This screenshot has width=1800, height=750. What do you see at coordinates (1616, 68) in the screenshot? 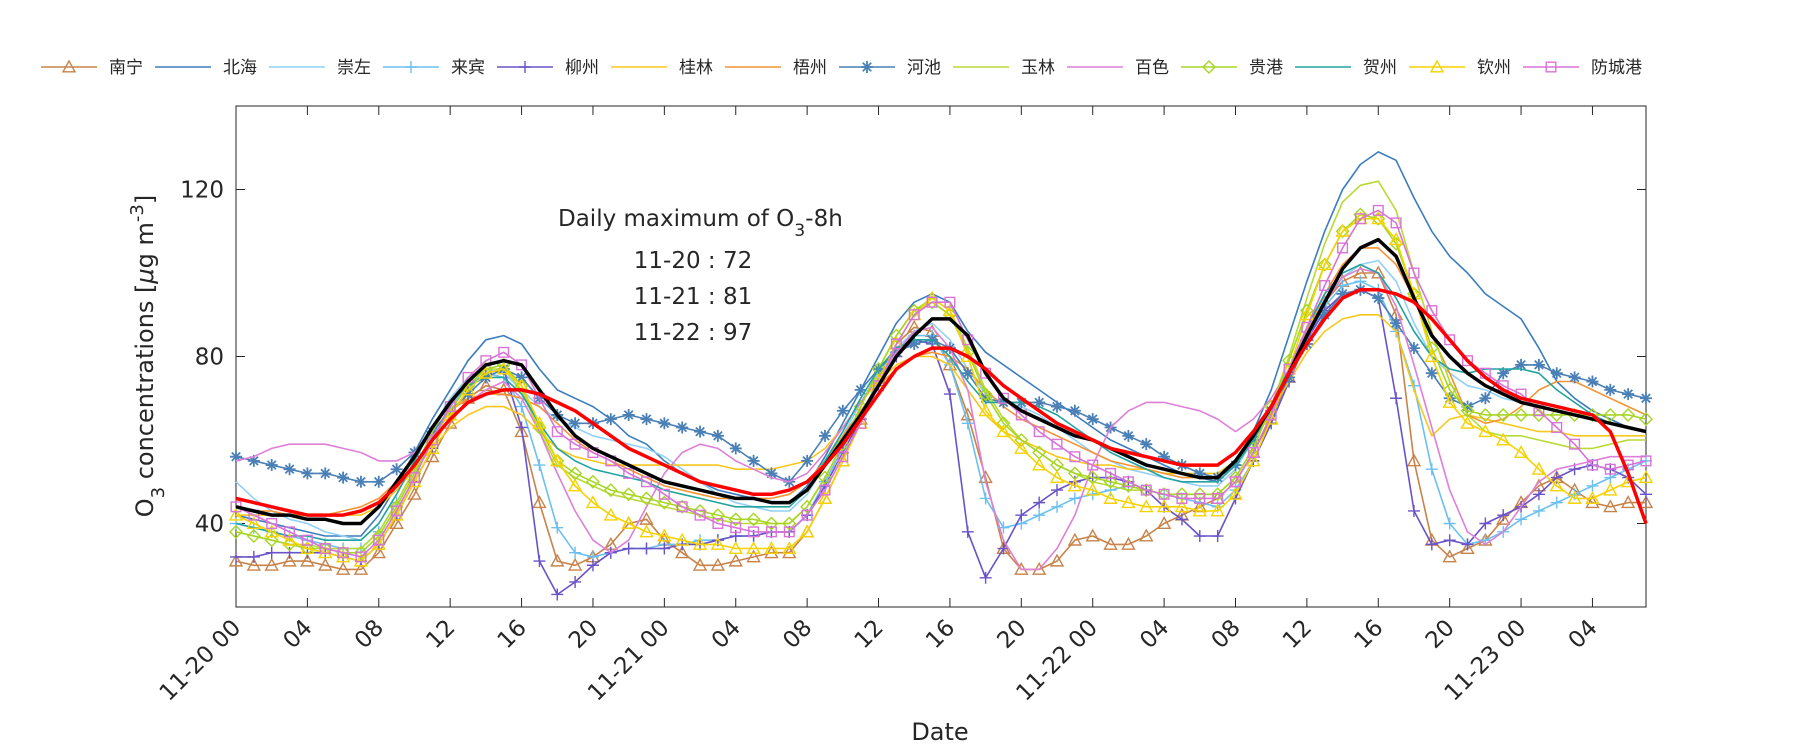
I see `legend-label: 防城港` at bounding box center [1616, 68].